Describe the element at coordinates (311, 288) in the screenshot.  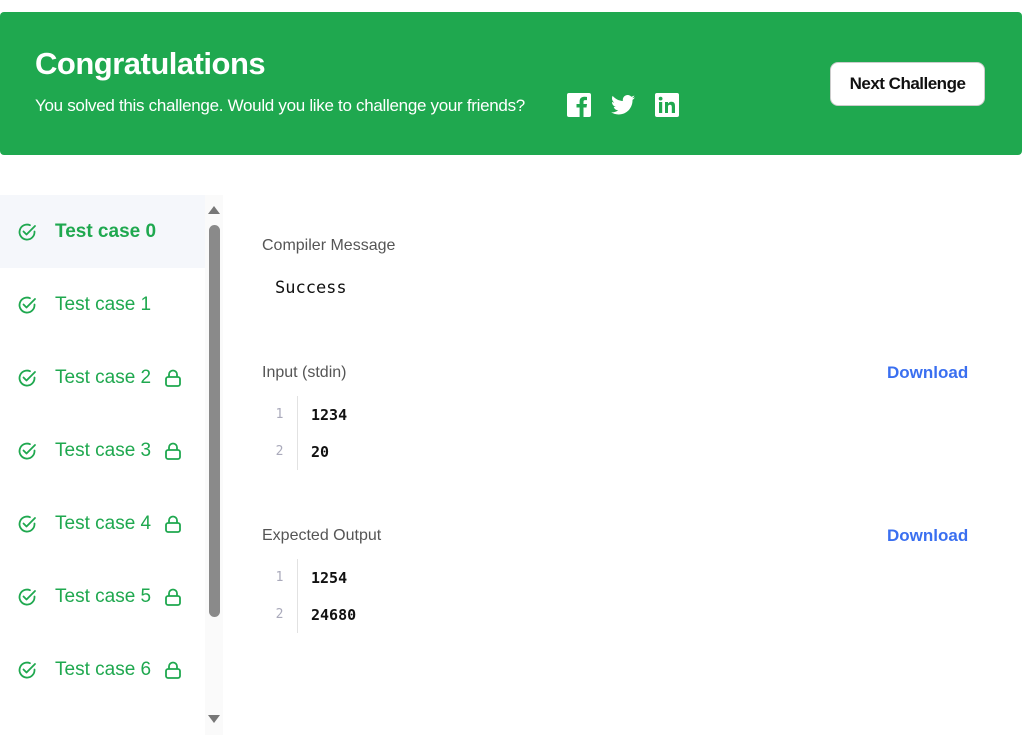
I see `compiler-message: Success` at that location.